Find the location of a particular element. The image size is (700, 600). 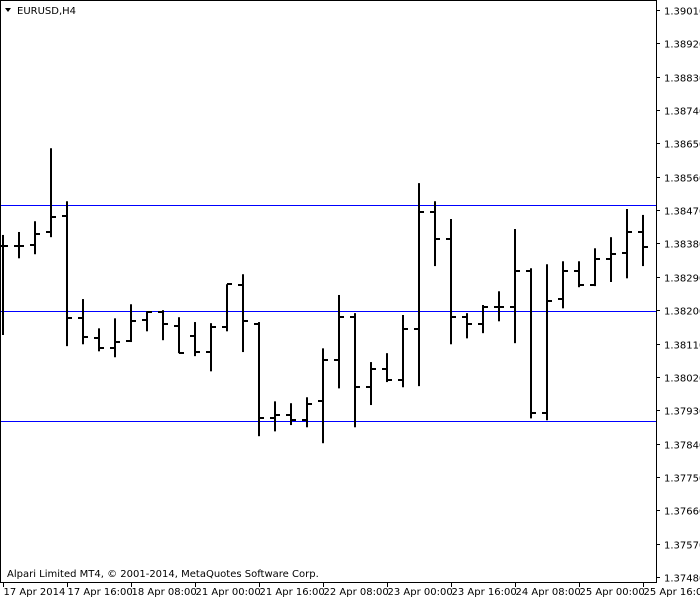

price-tick-label: 1.38650 is located at coordinates (682, 145).